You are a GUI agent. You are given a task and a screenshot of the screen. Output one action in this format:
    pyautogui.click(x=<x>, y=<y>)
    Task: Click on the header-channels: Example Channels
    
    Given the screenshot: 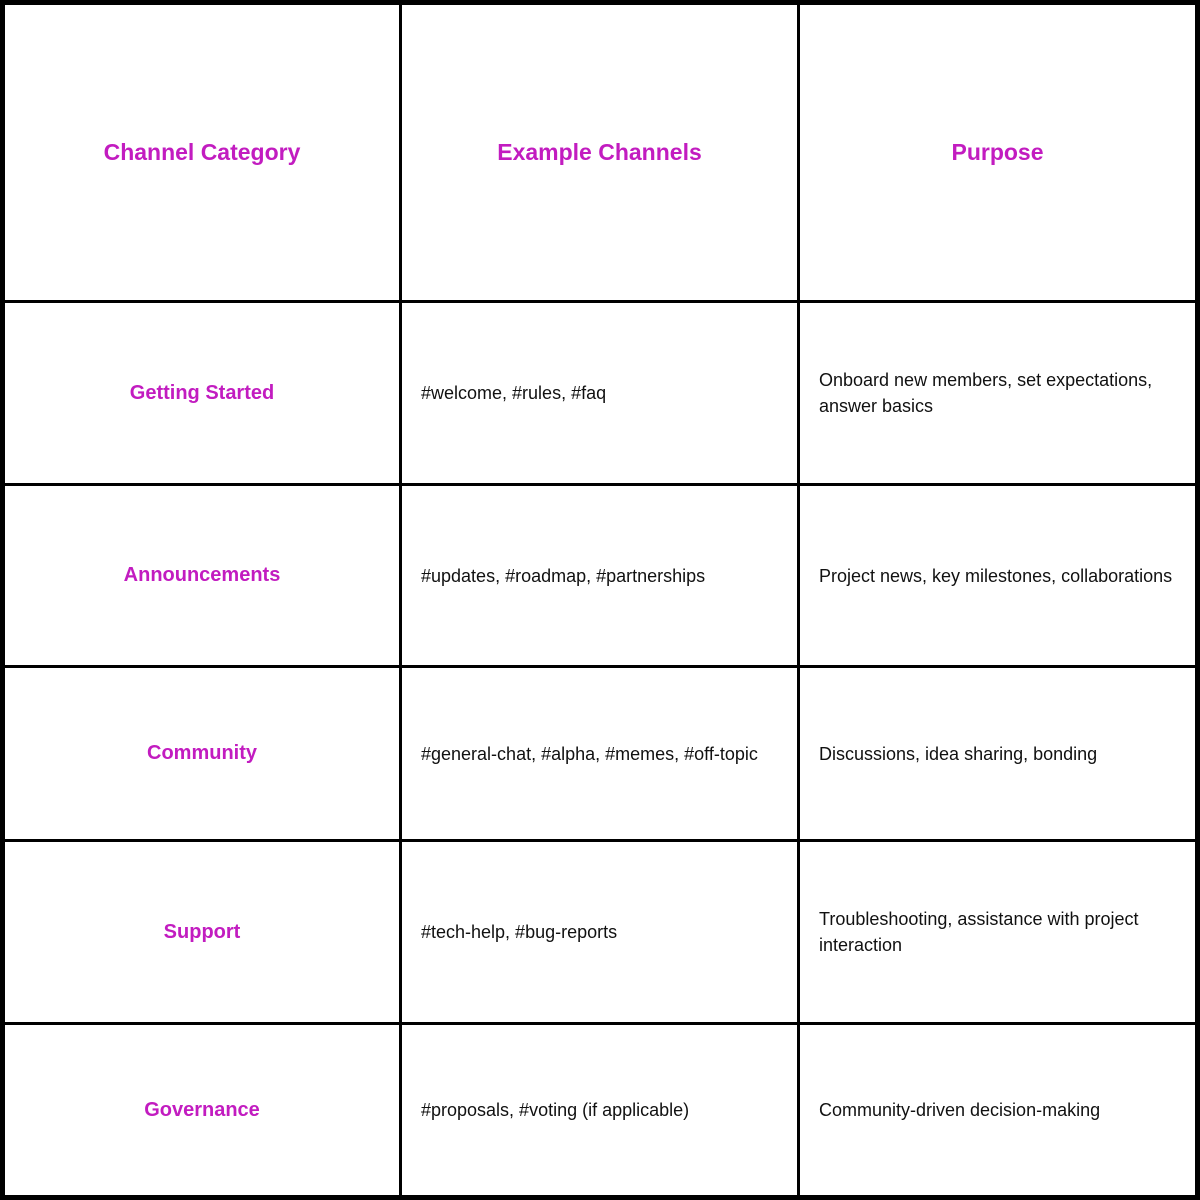 What is the action you would take?
    pyautogui.click(x=599, y=152)
    